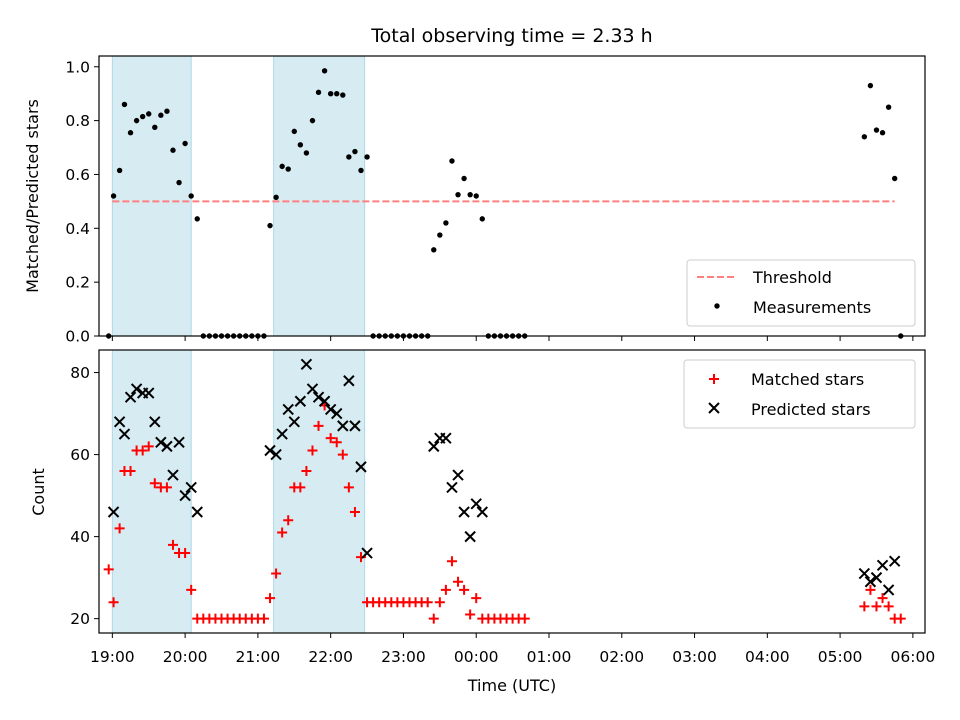  What do you see at coordinates (511, 685) in the screenshot?
I see `x-axis-label: Time (UTC)` at bounding box center [511, 685].